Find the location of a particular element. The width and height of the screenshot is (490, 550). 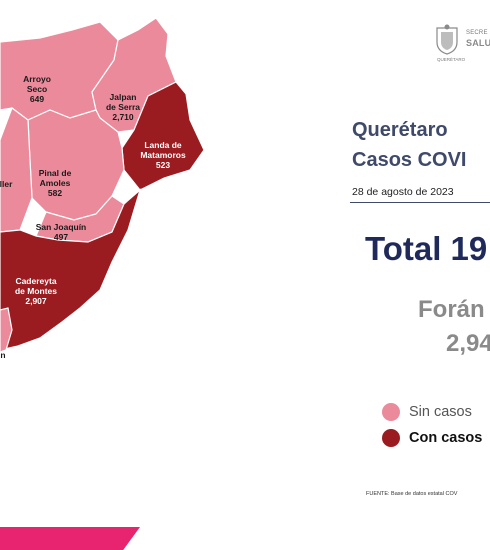

total-cases: Total 19 is located at coordinates (426, 248).